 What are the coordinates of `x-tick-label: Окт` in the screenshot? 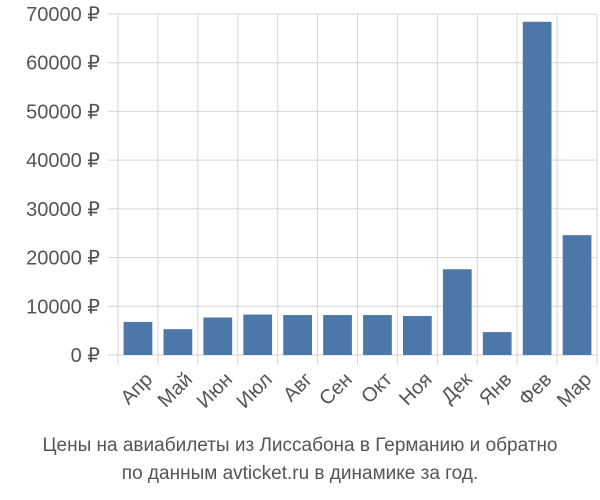 It's located at (376, 388).